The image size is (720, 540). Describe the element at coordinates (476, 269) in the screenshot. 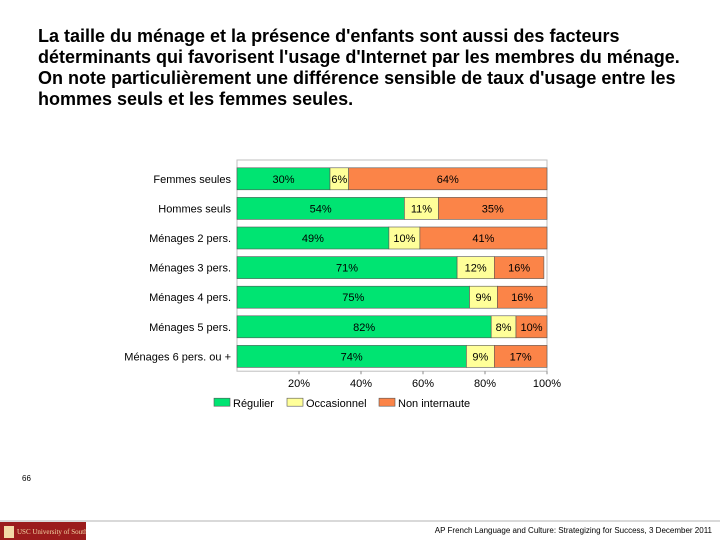

I see `data-label: 12%` at that location.